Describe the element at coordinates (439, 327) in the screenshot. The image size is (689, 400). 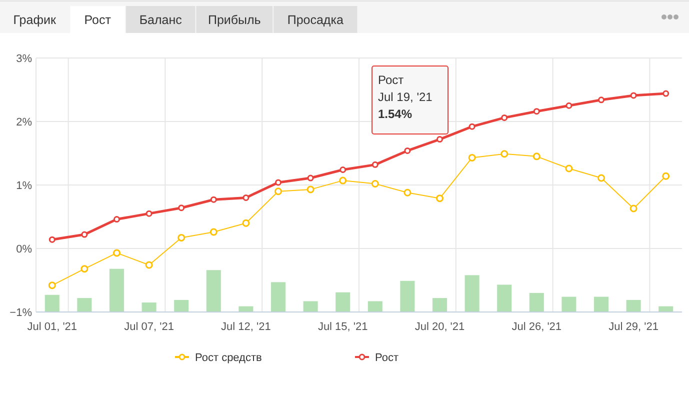
I see `x-tick-label: Jul 20, '21` at that location.